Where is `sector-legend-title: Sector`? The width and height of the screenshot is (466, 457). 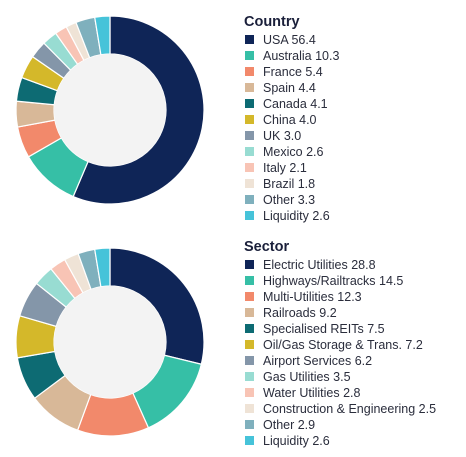 sector-legend-title: Sector is located at coordinates (267, 247).